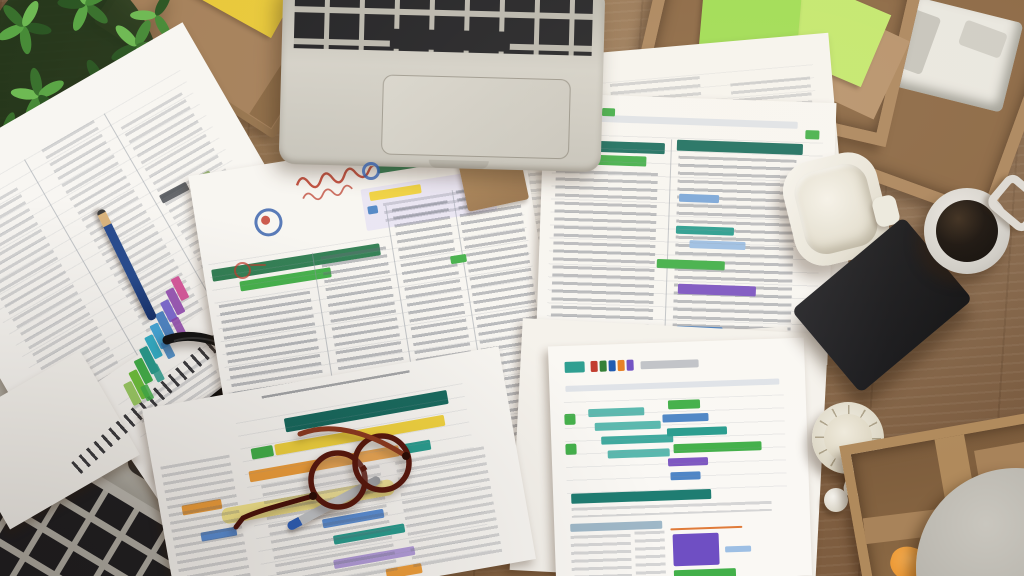  Describe the element at coordinates (706, 528) in the screenshot. I see `orange-rule` at that location.